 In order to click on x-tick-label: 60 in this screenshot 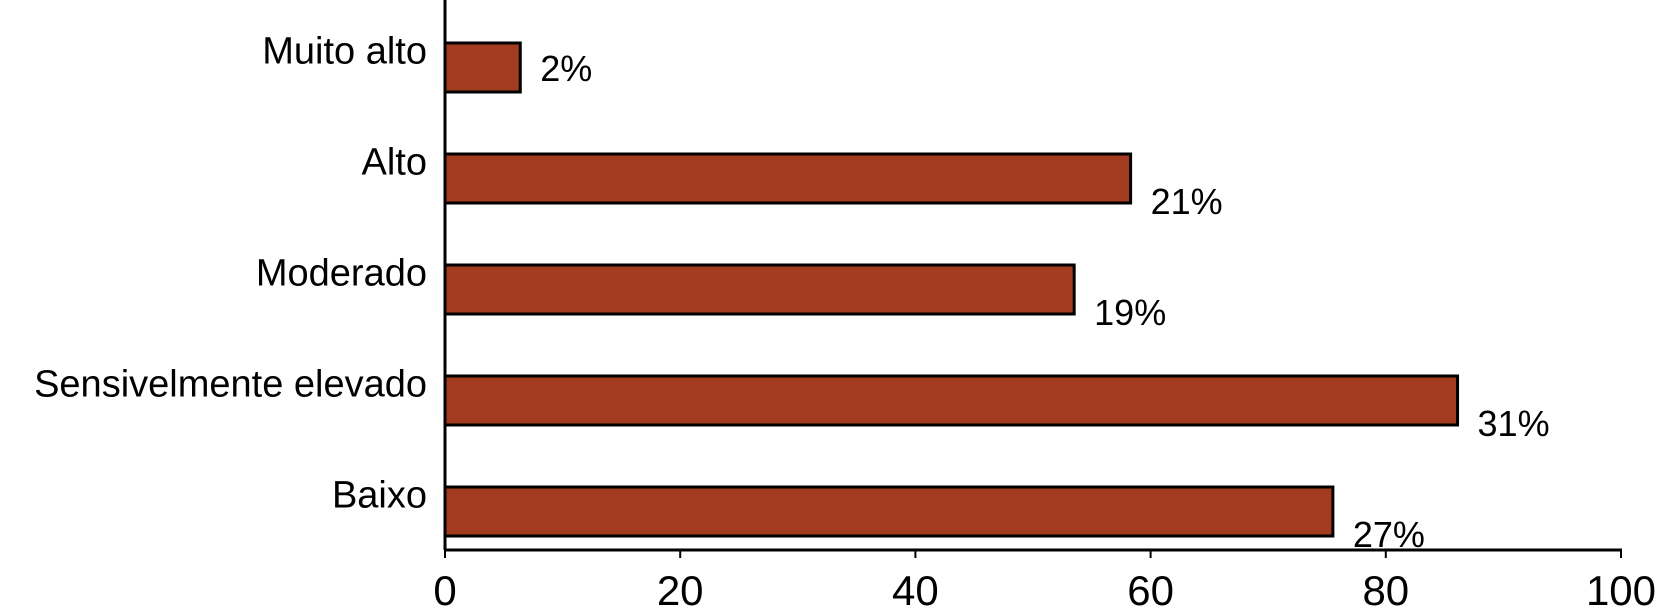, I will do `click(1150, 590)`.